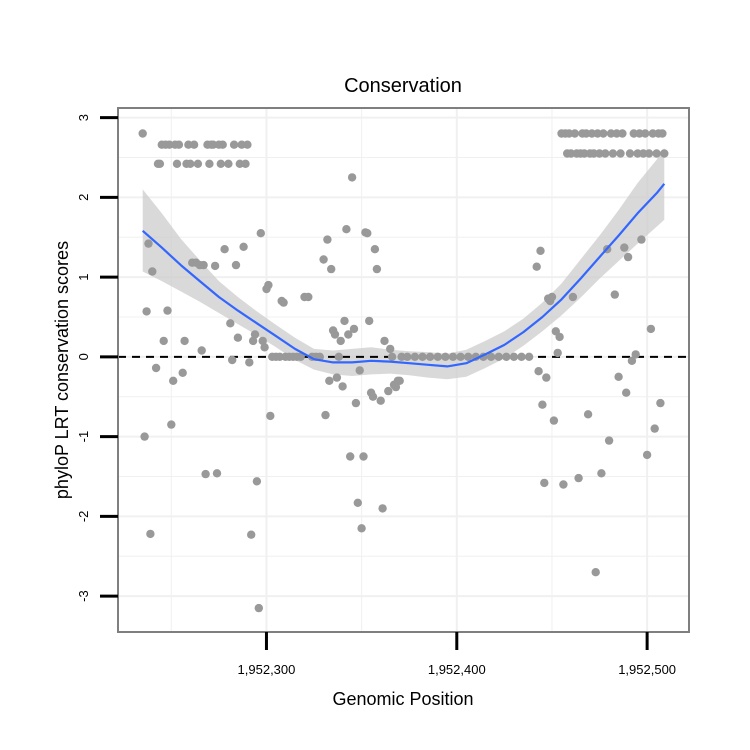 The image size is (750, 750). I want to click on chart-title: Conservation, so click(403, 86).